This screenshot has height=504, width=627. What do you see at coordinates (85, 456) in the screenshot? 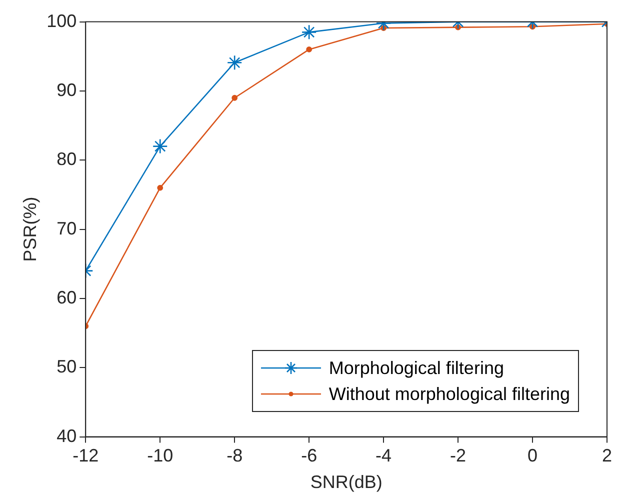
I see `x-tick-label: -12` at bounding box center [85, 456].